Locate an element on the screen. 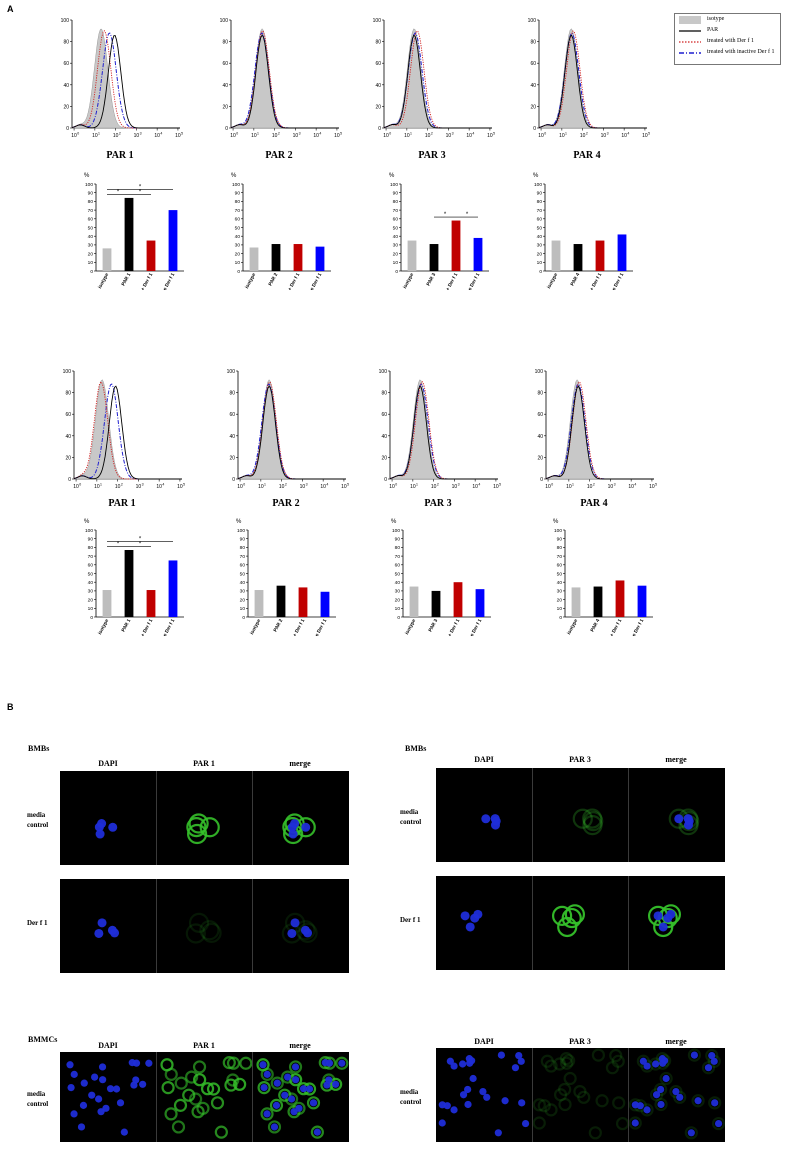 The image size is (785, 1150). x-tick-exponent: 4 is located at coordinates (635, 485).